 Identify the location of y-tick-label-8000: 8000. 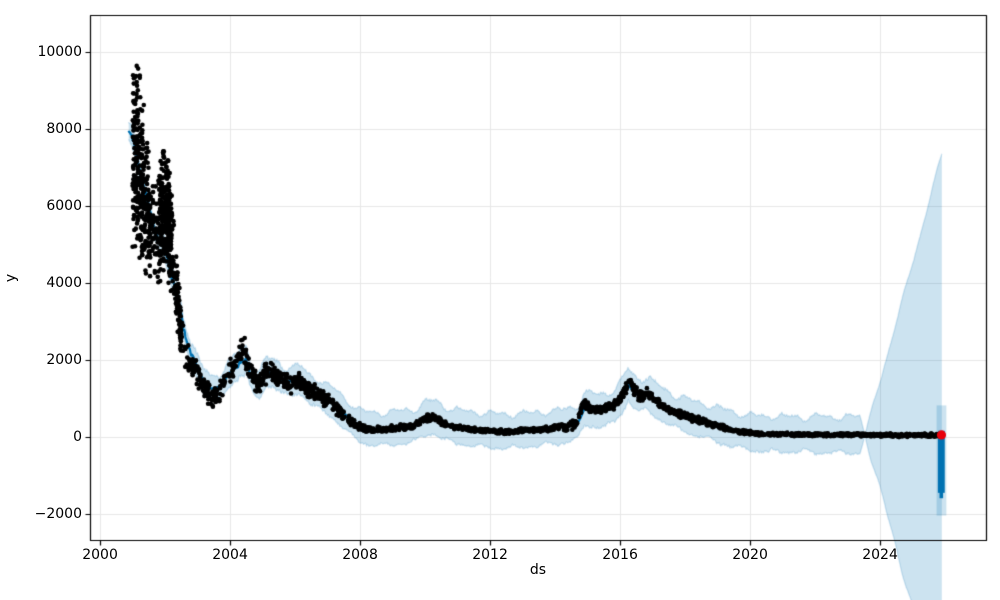
(64, 128).